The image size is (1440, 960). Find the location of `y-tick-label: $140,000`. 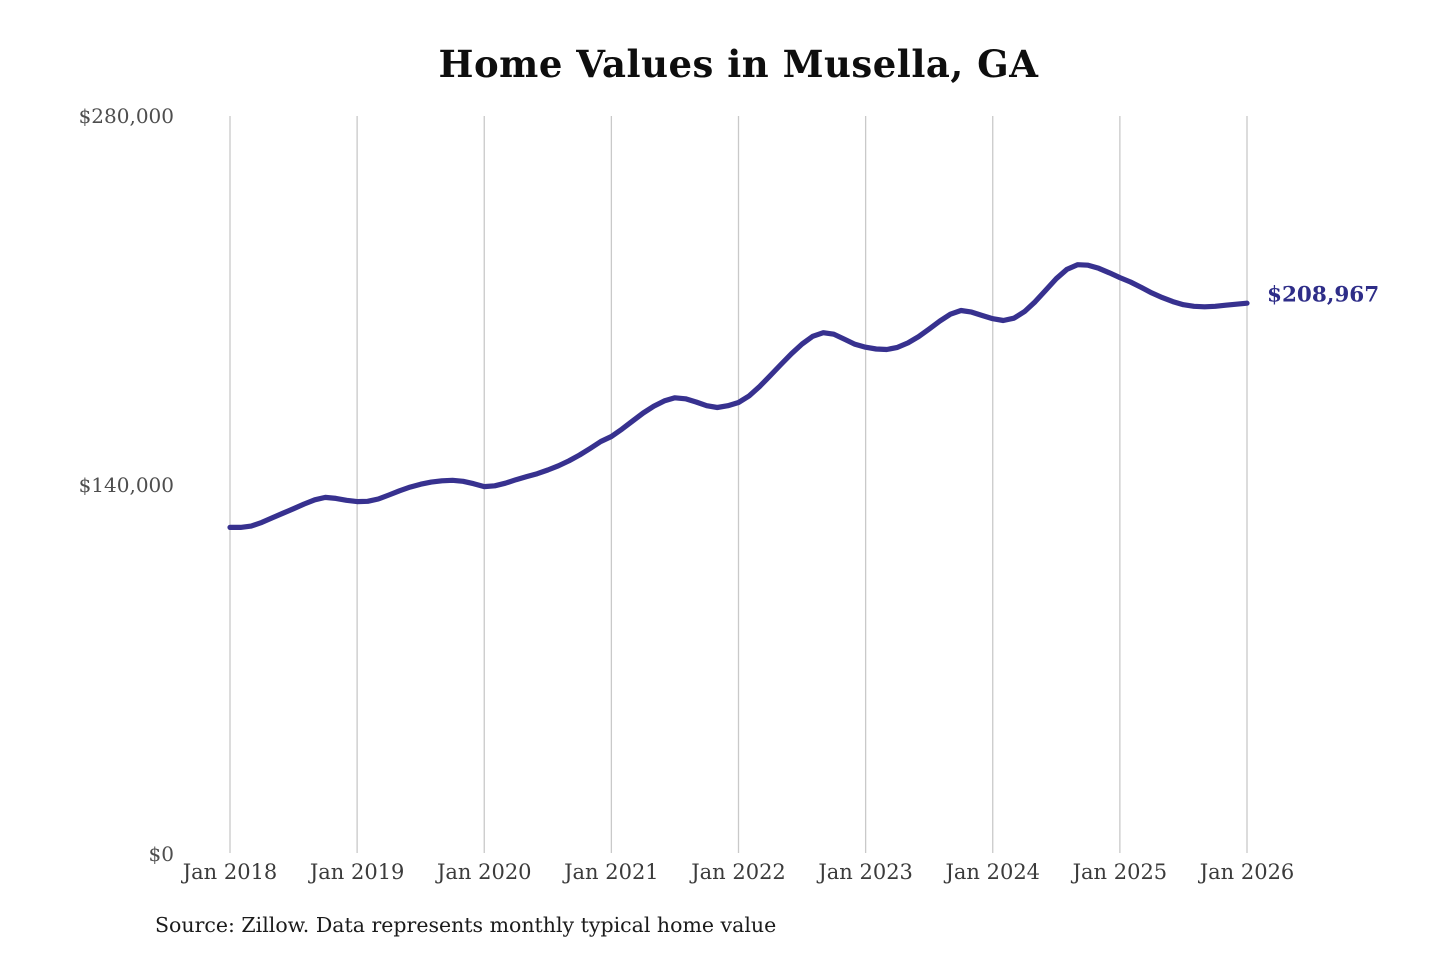

y-tick-label: $140,000 is located at coordinates (126, 485).